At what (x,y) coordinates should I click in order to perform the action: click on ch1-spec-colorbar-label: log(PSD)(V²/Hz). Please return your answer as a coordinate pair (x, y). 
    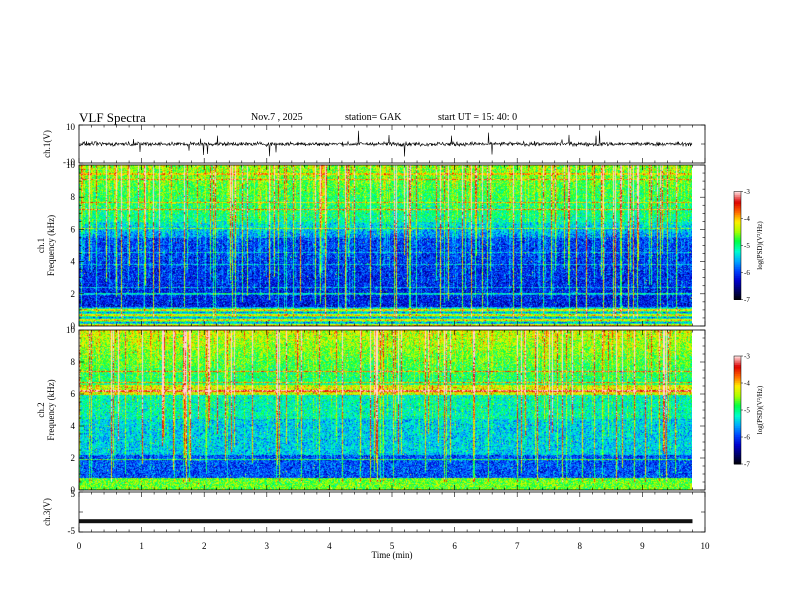
    Looking at the image, I should click on (760, 245).